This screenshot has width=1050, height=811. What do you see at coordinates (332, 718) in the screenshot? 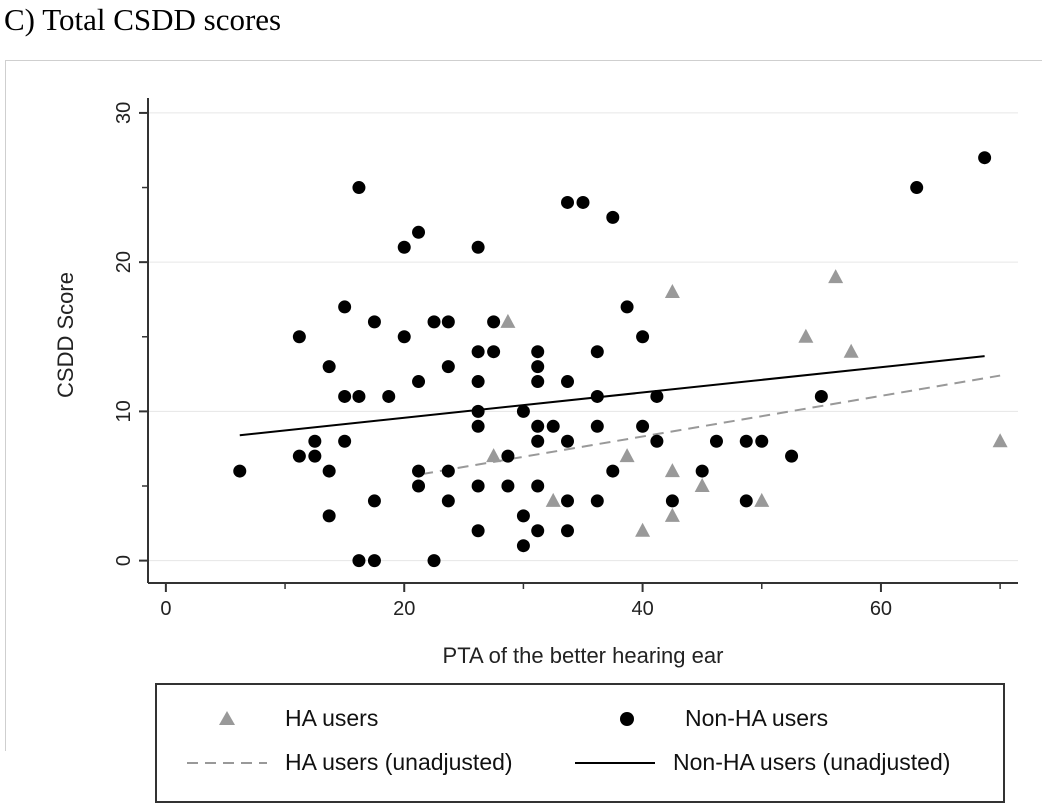
I see `legend-label-ha-users: HA users` at bounding box center [332, 718].